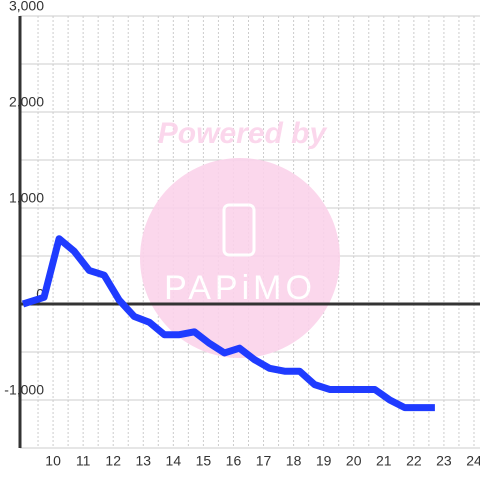  What do you see at coordinates (243, 133) in the screenshot?
I see `watermark-caption: Powered by` at bounding box center [243, 133].